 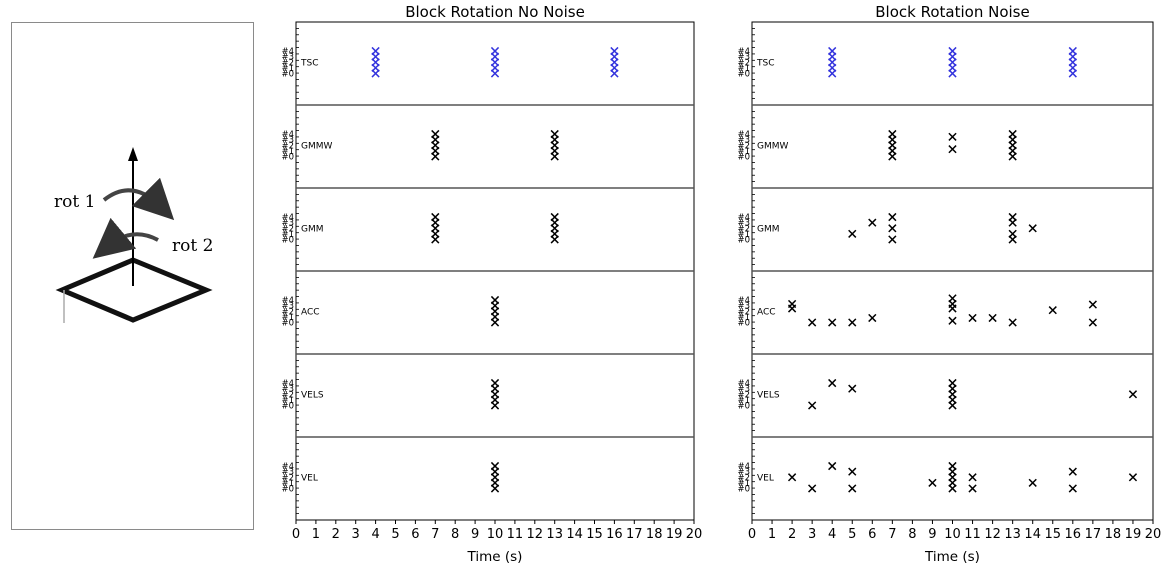 What do you see at coordinates (892, 534) in the screenshot?
I see `x-tick-label: 7` at bounding box center [892, 534].